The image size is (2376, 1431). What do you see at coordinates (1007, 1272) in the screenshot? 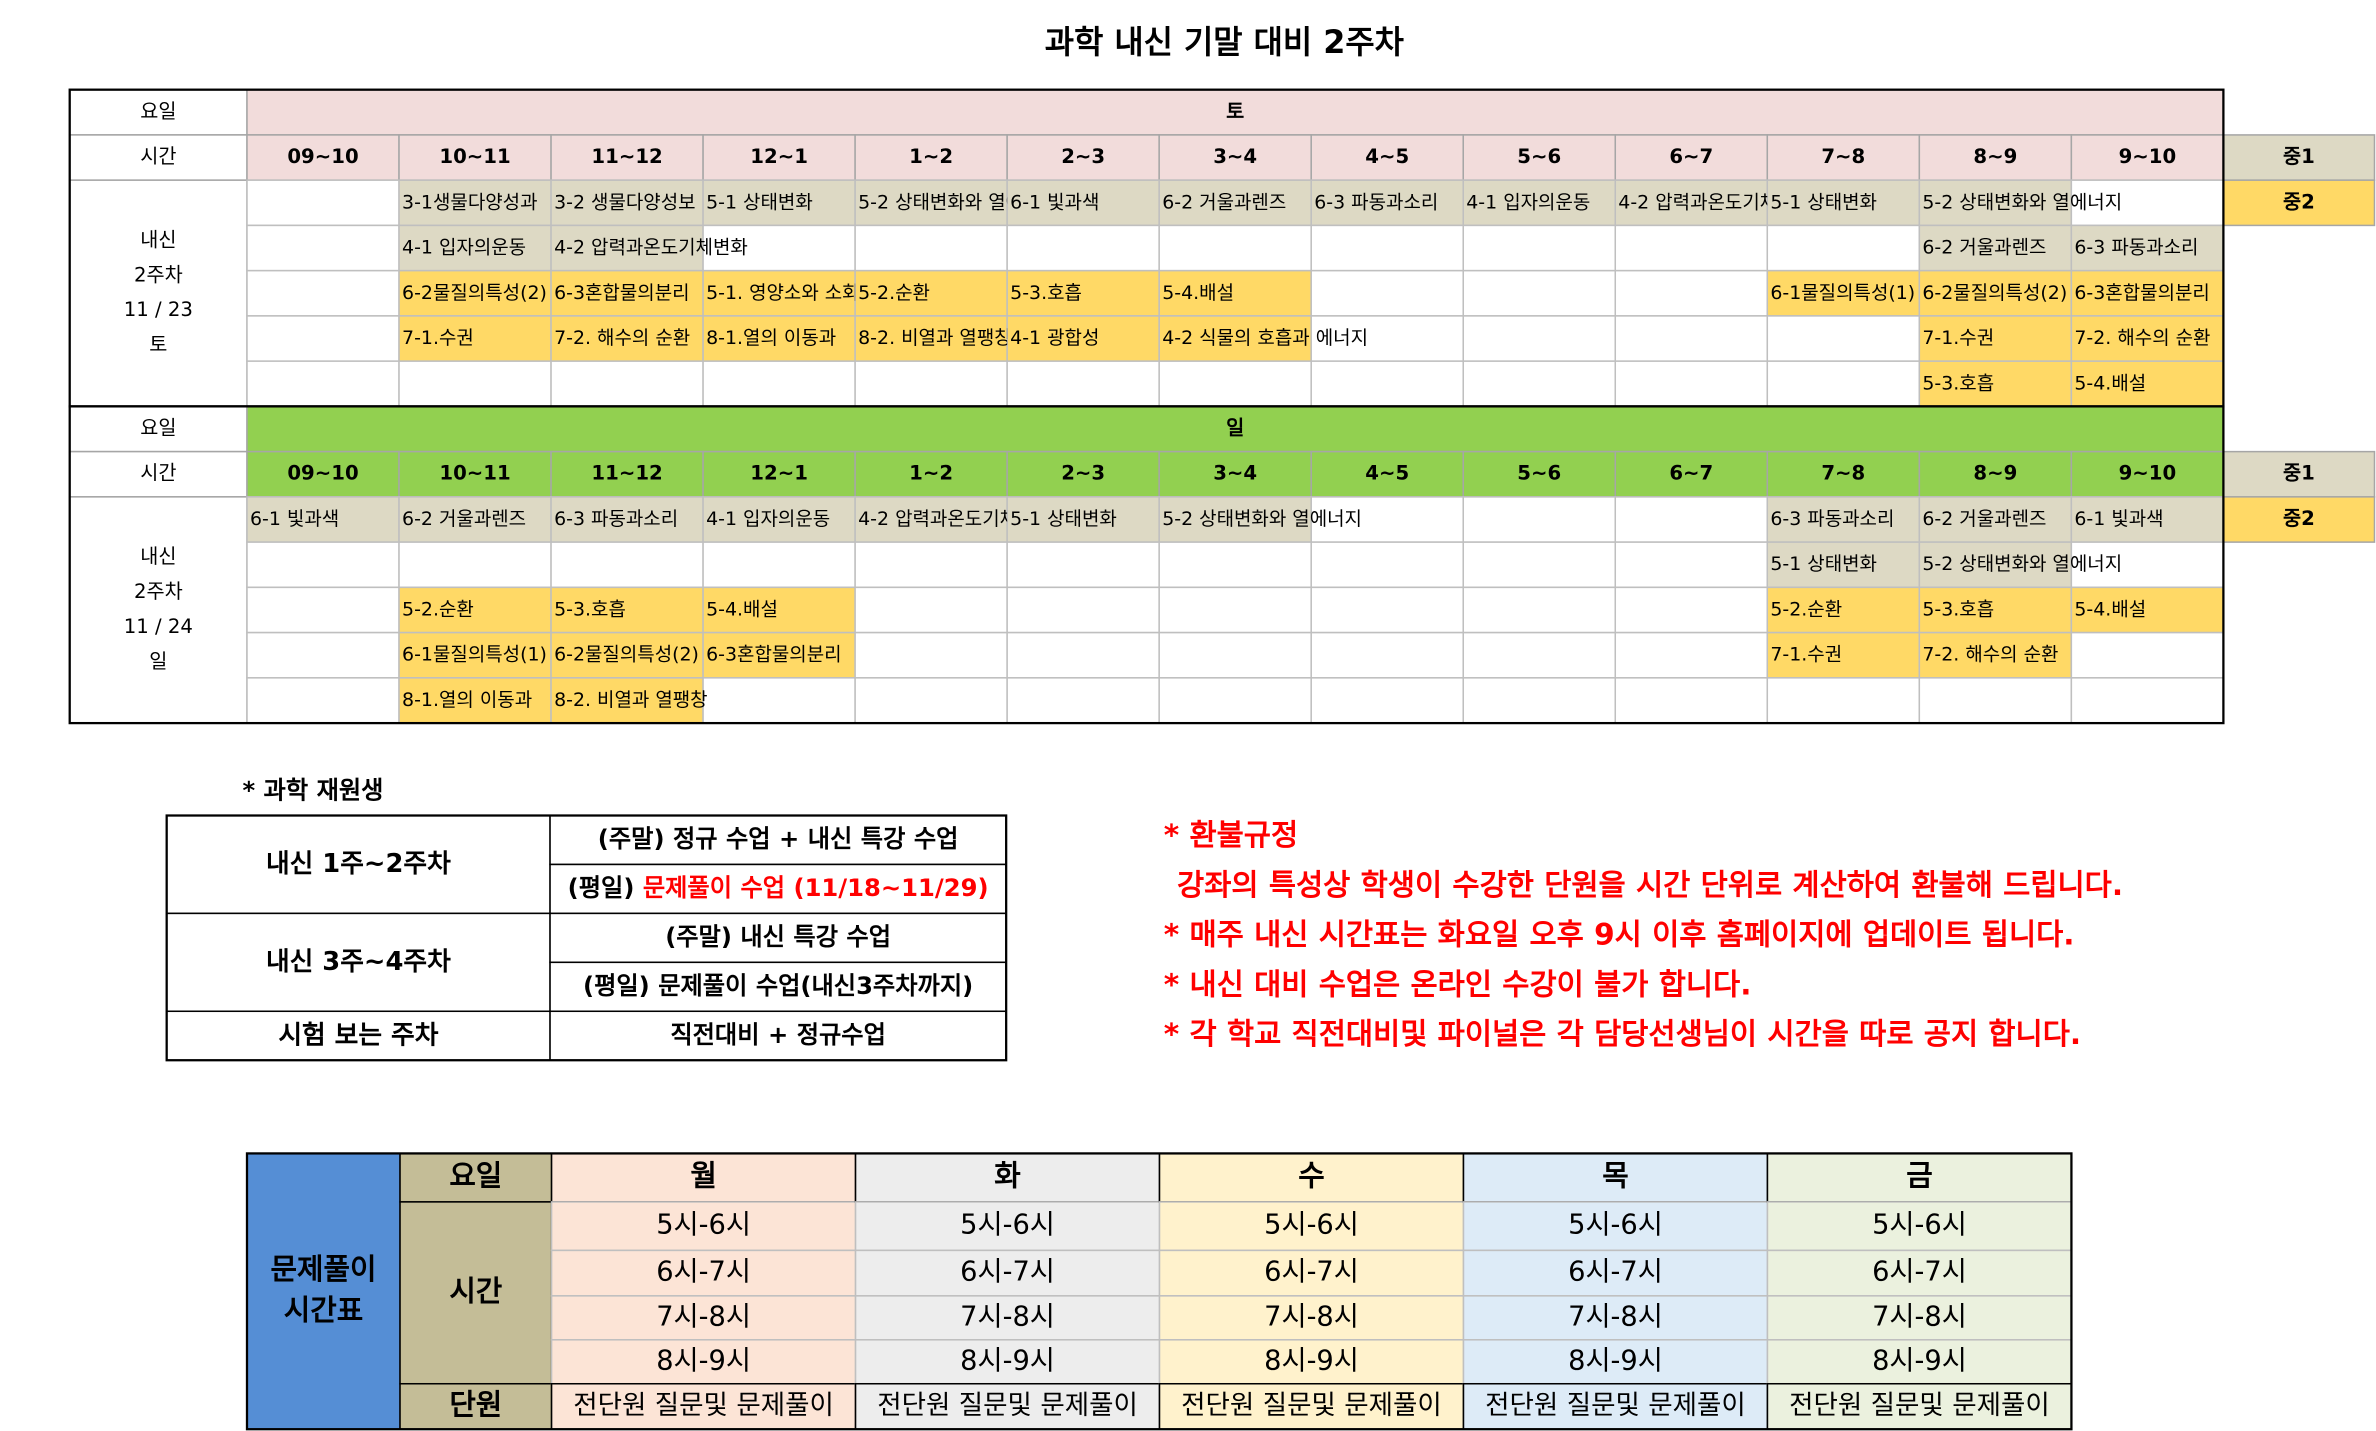
I see `time-slot: 6시-7시` at bounding box center [1007, 1272].